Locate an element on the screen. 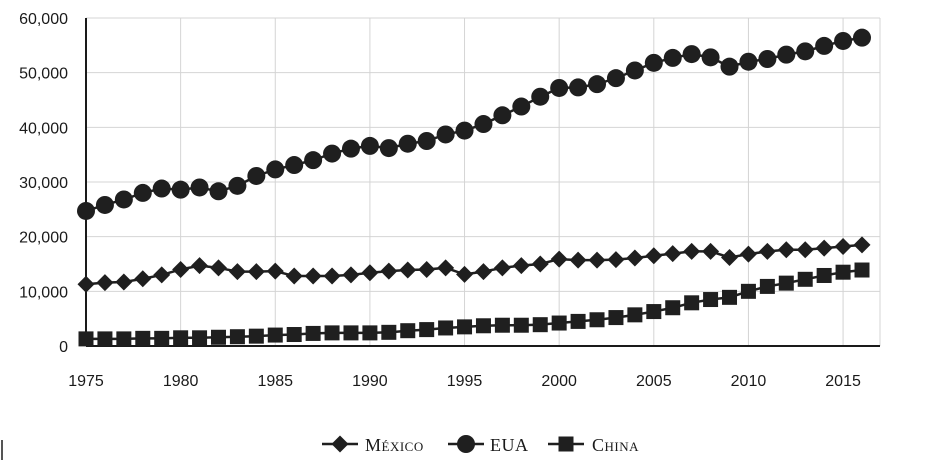 Image resolution: width=927 pixels, height=465 pixels. x-tick-label: 2005 is located at coordinates (654, 381).